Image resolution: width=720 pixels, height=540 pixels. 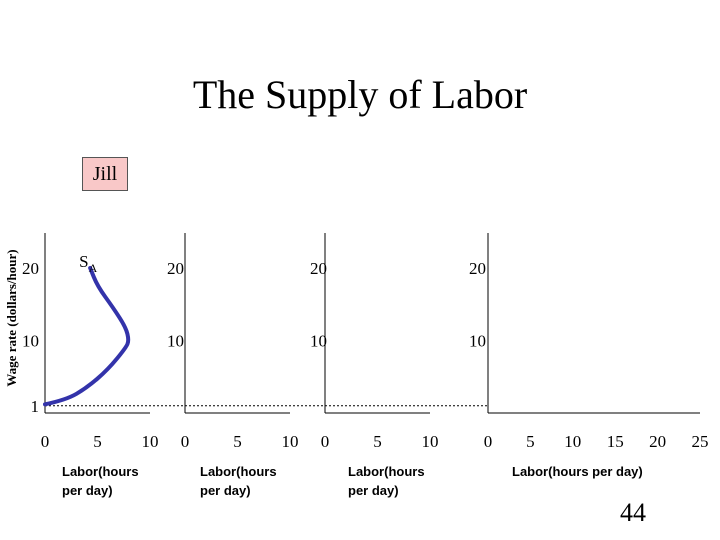 I want to click on y-tick-label-3-10: 10, so click(x=318, y=341).